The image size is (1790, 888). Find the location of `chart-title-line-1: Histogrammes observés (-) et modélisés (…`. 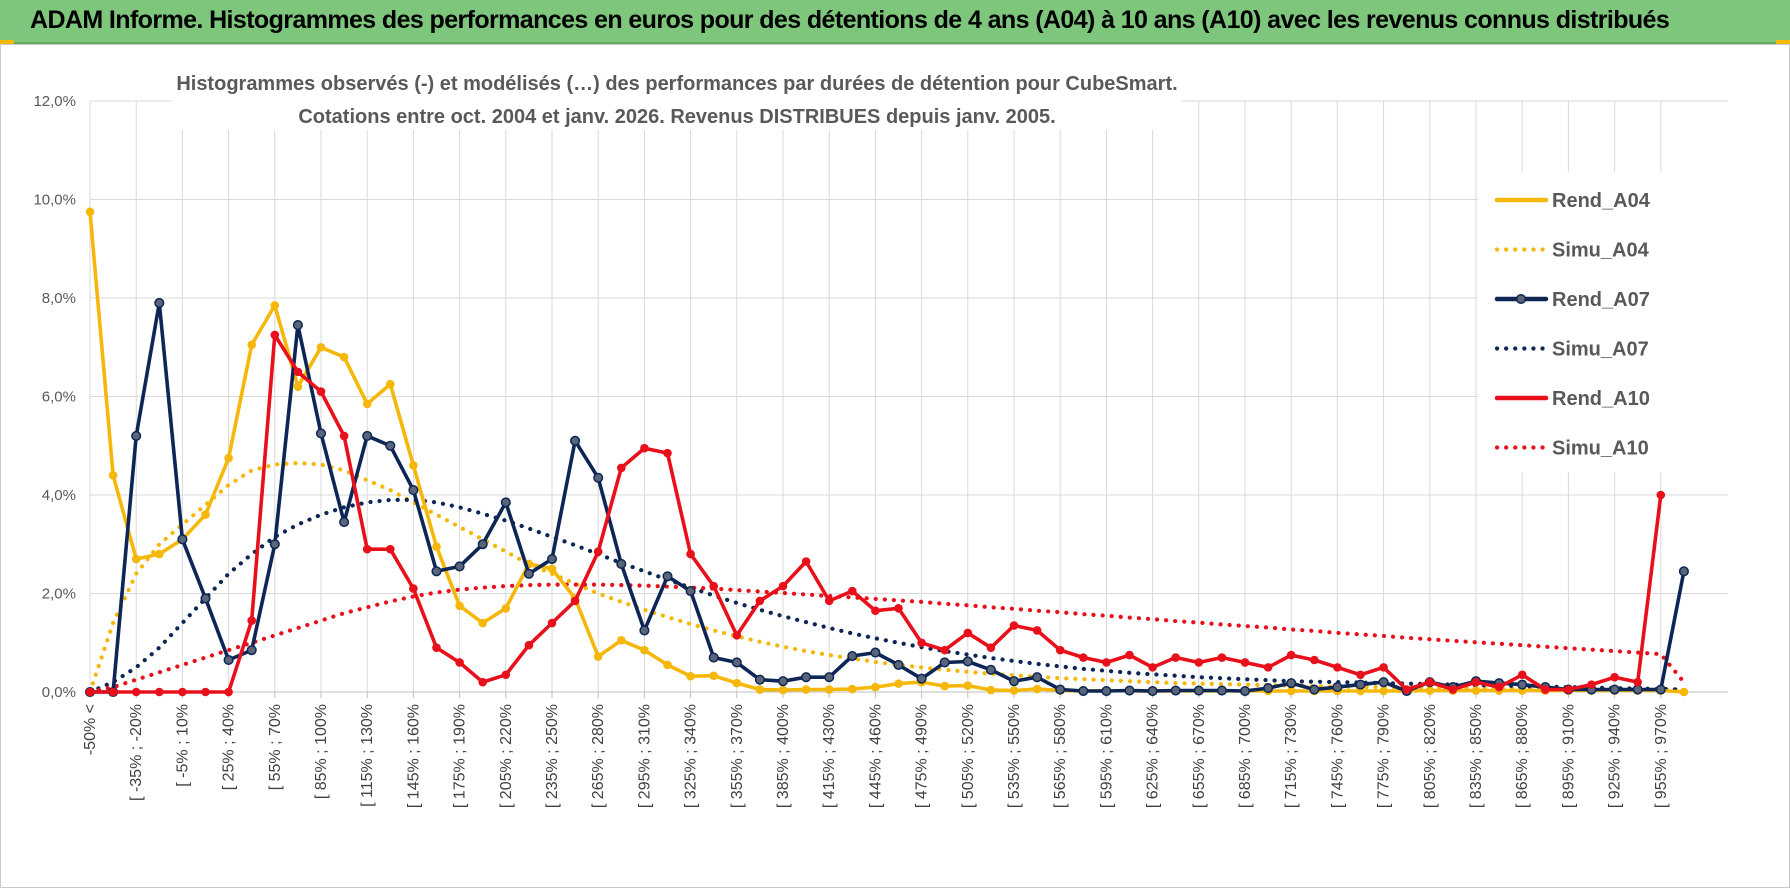

chart-title-line-1: Histogrammes observés (-) et modélisés (… is located at coordinates (676, 84).